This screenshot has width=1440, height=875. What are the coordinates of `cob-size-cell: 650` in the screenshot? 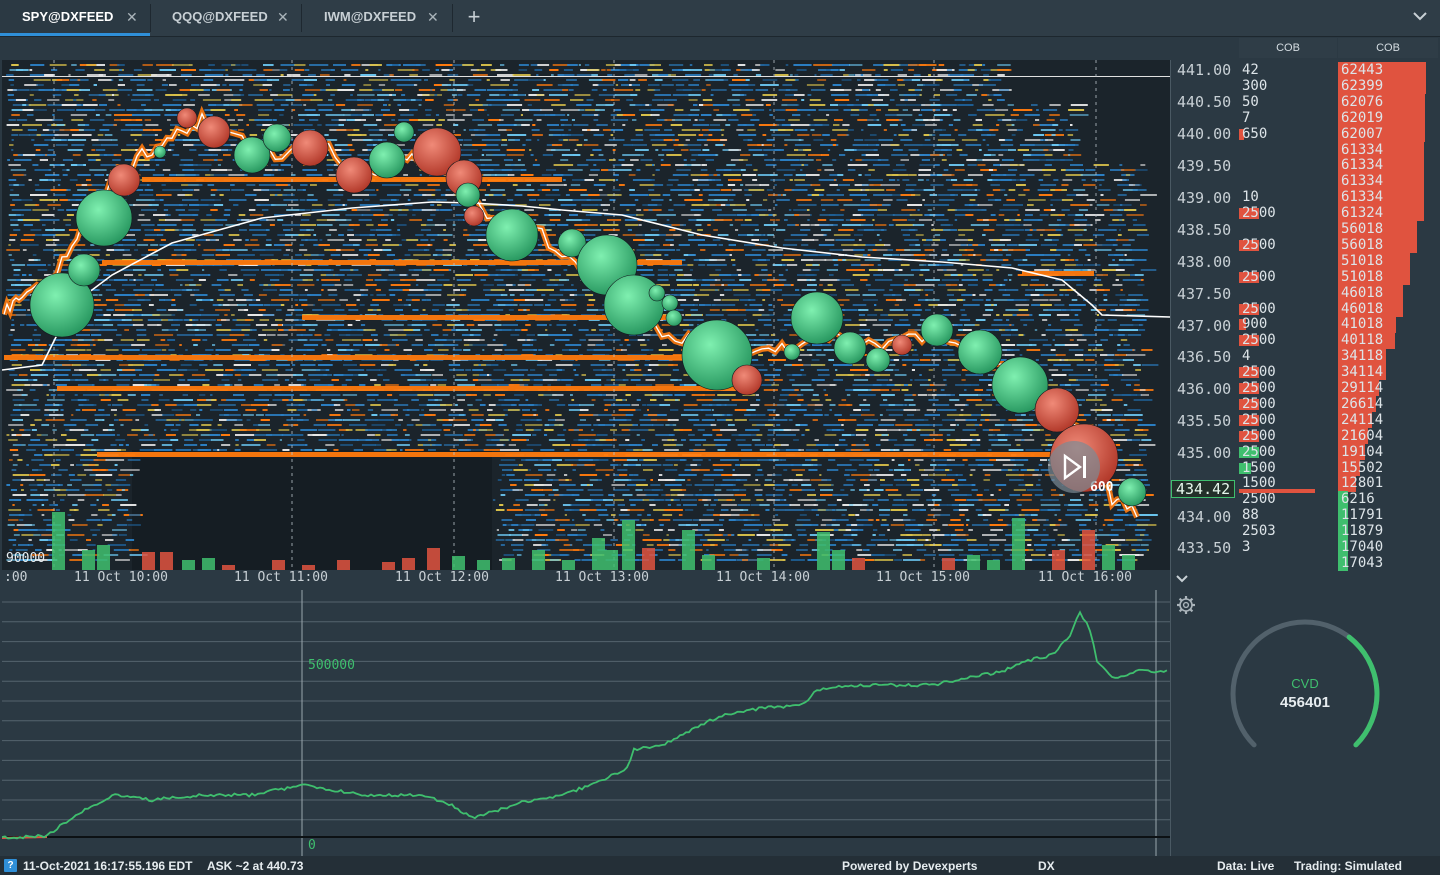 It's located at (1255, 133).